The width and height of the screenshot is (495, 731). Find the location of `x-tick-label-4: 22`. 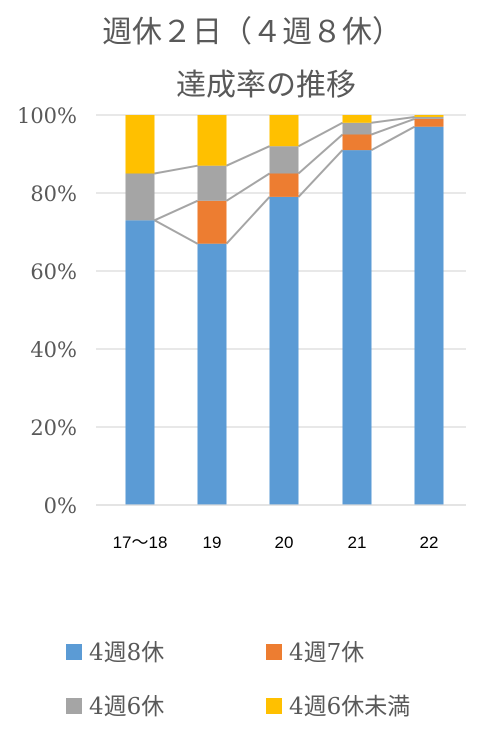

x-tick-label-4: 22 is located at coordinates (429, 542).